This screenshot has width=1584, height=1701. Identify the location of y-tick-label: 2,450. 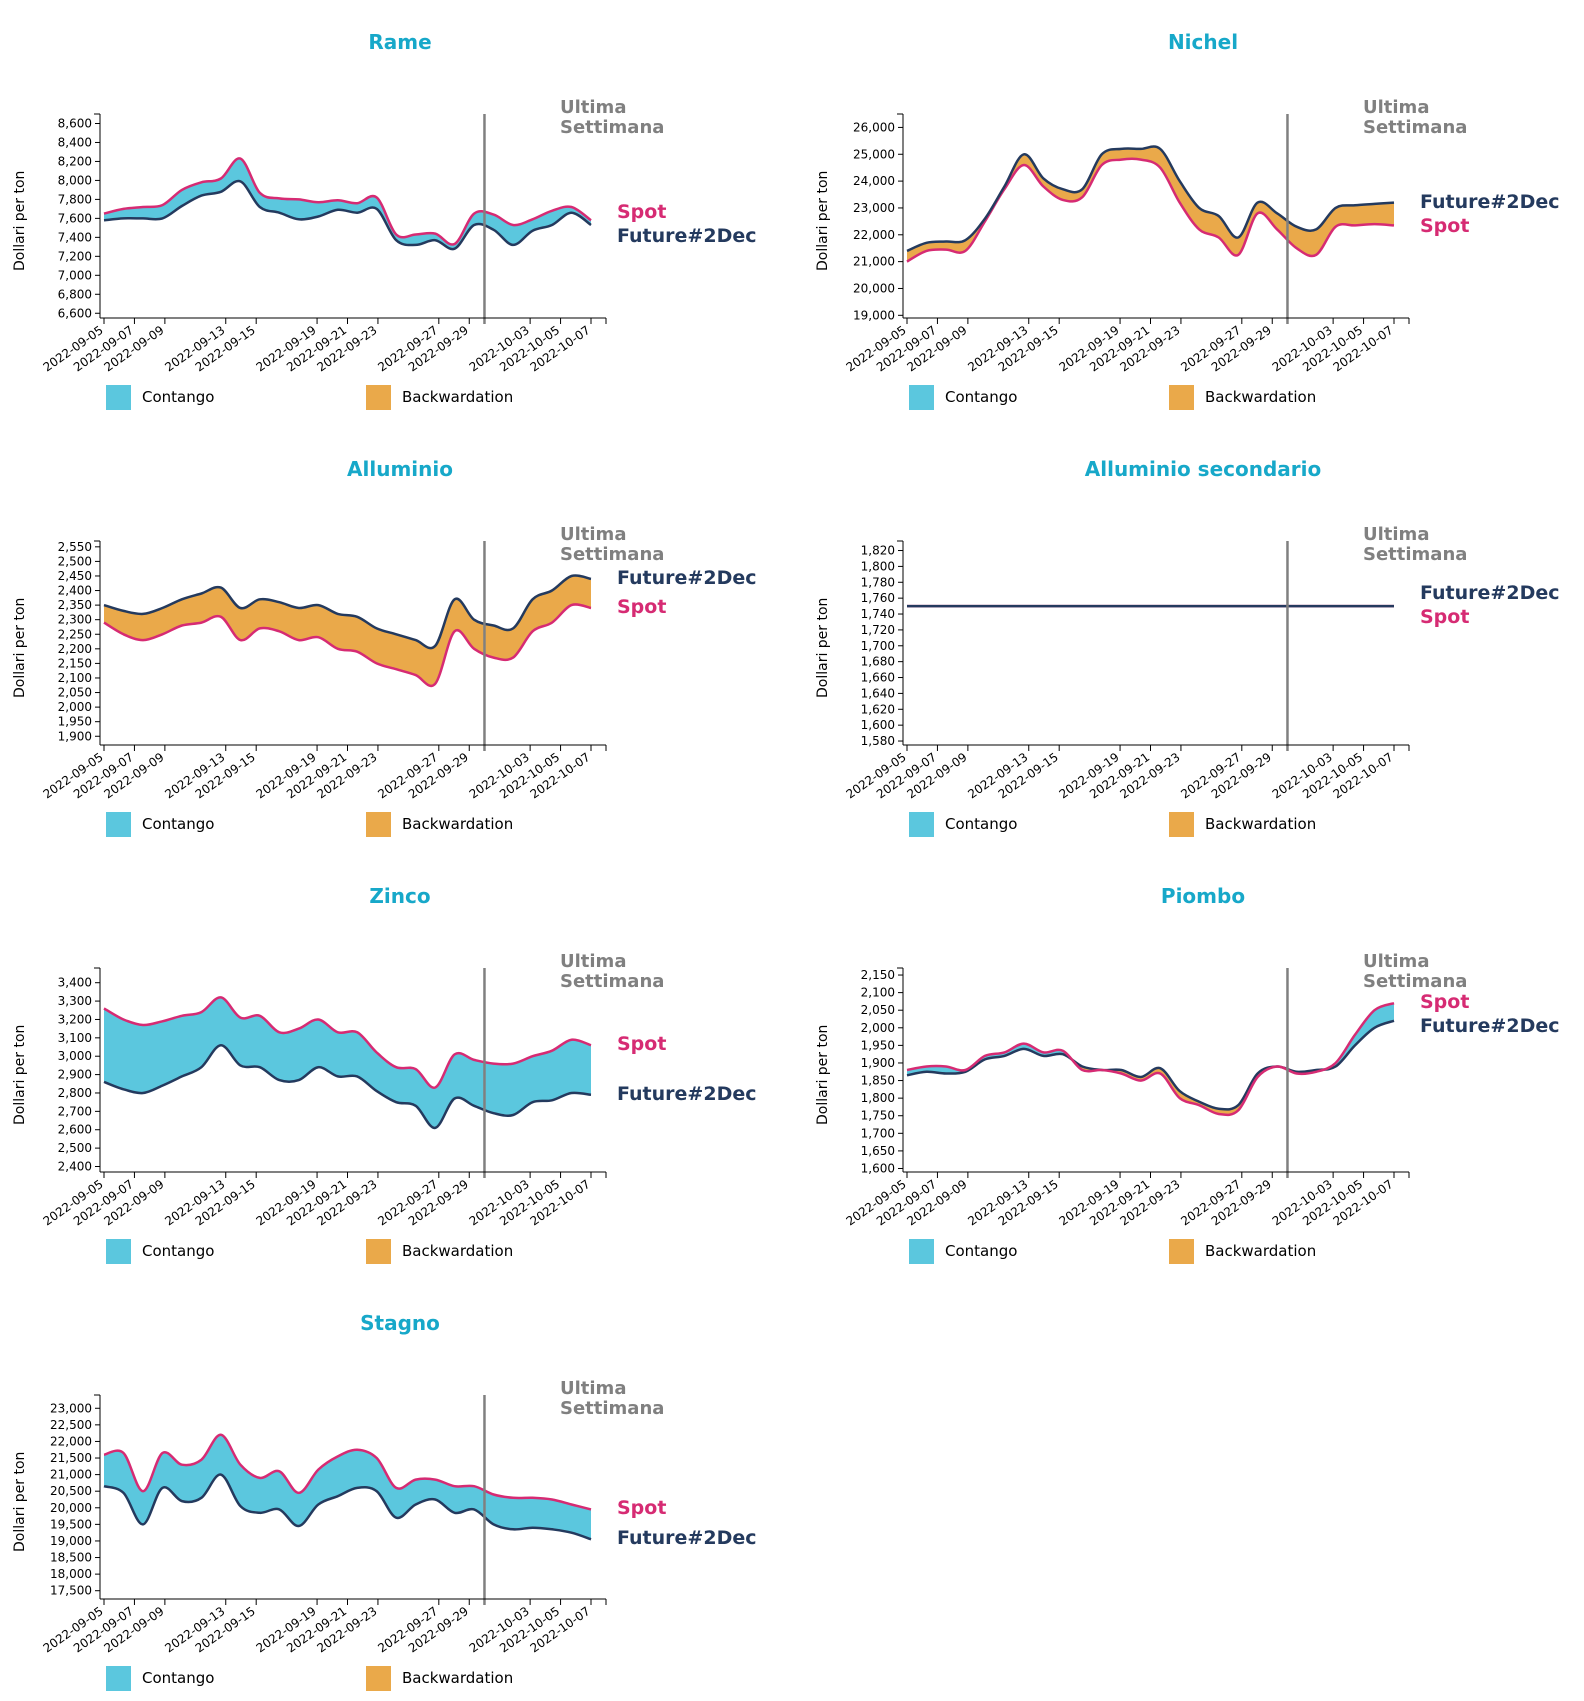
(75, 576).